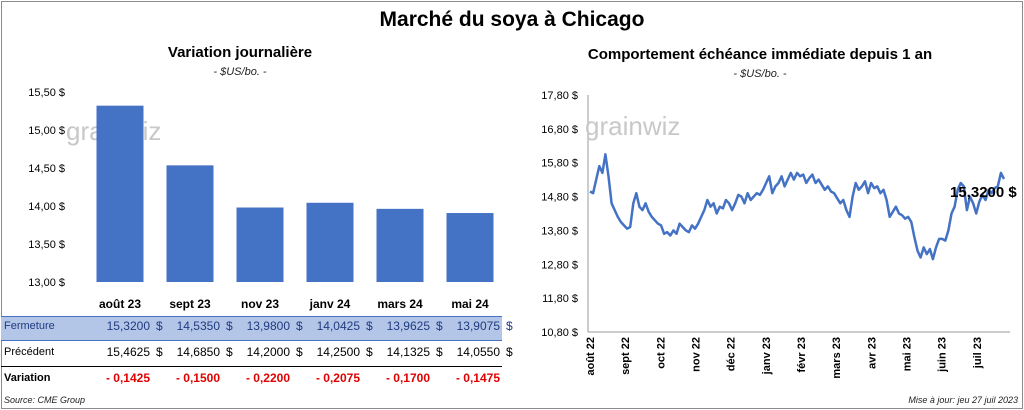 This screenshot has height=410, width=1024. What do you see at coordinates (46, 93) in the screenshot?
I see `bar-y-tick-label: 15,50 $` at bounding box center [46, 93].